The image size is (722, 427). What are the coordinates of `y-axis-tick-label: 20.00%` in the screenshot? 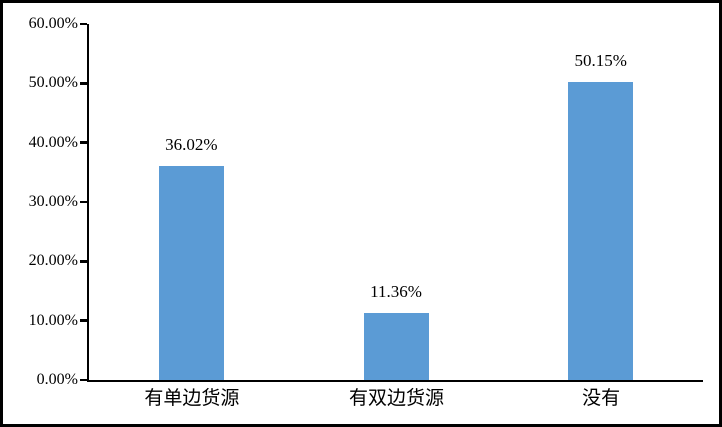 It's located at (53, 261).